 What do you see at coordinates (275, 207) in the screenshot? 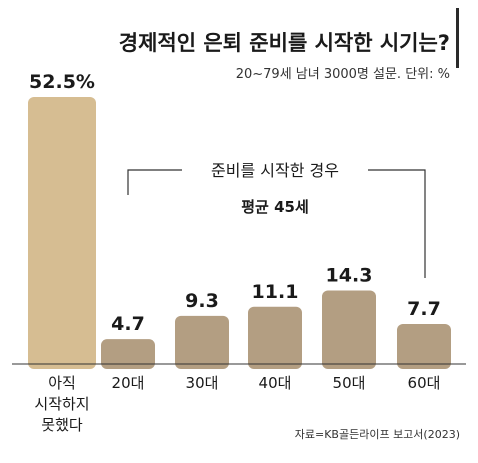
I see `bracket-sublabel: 평균 45세` at bounding box center [275, 207].